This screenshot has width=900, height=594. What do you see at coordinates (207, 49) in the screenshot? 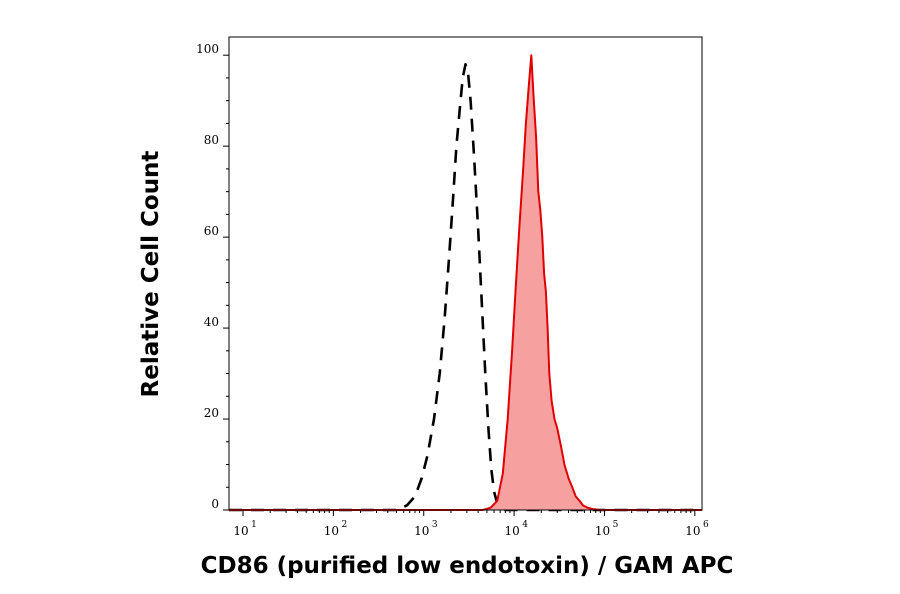
I see `y-tick-label: 100` at bounding box center [207, 49].